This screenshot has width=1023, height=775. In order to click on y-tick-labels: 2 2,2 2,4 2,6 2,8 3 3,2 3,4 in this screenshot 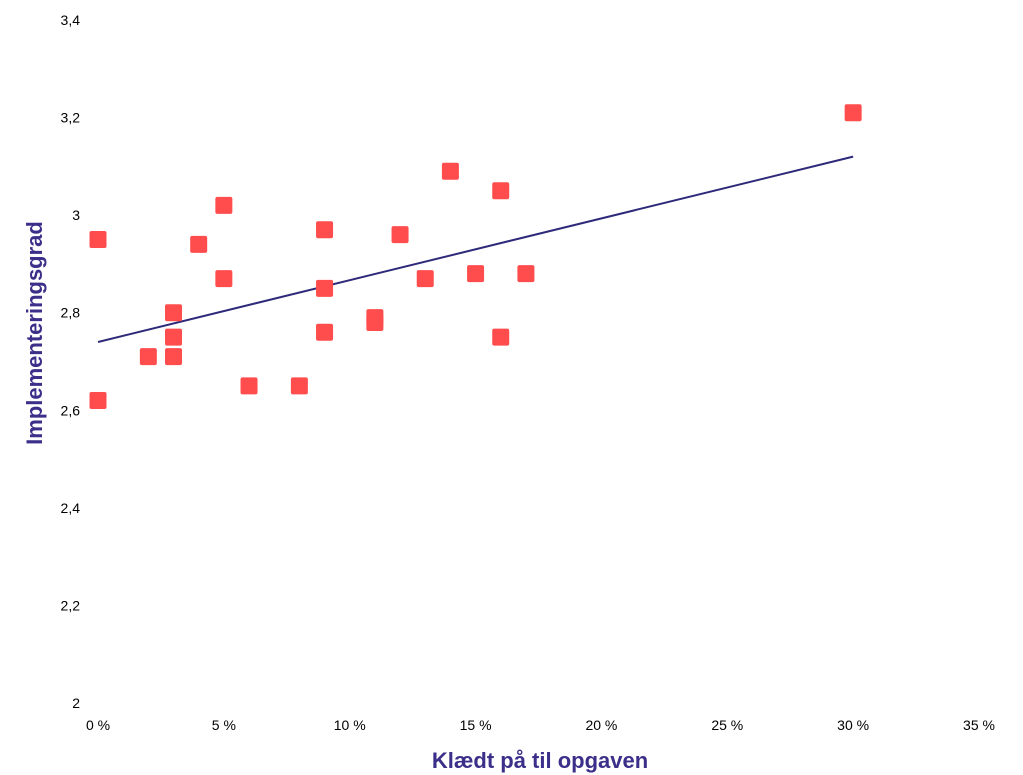, I will do `click(71, 361)`.